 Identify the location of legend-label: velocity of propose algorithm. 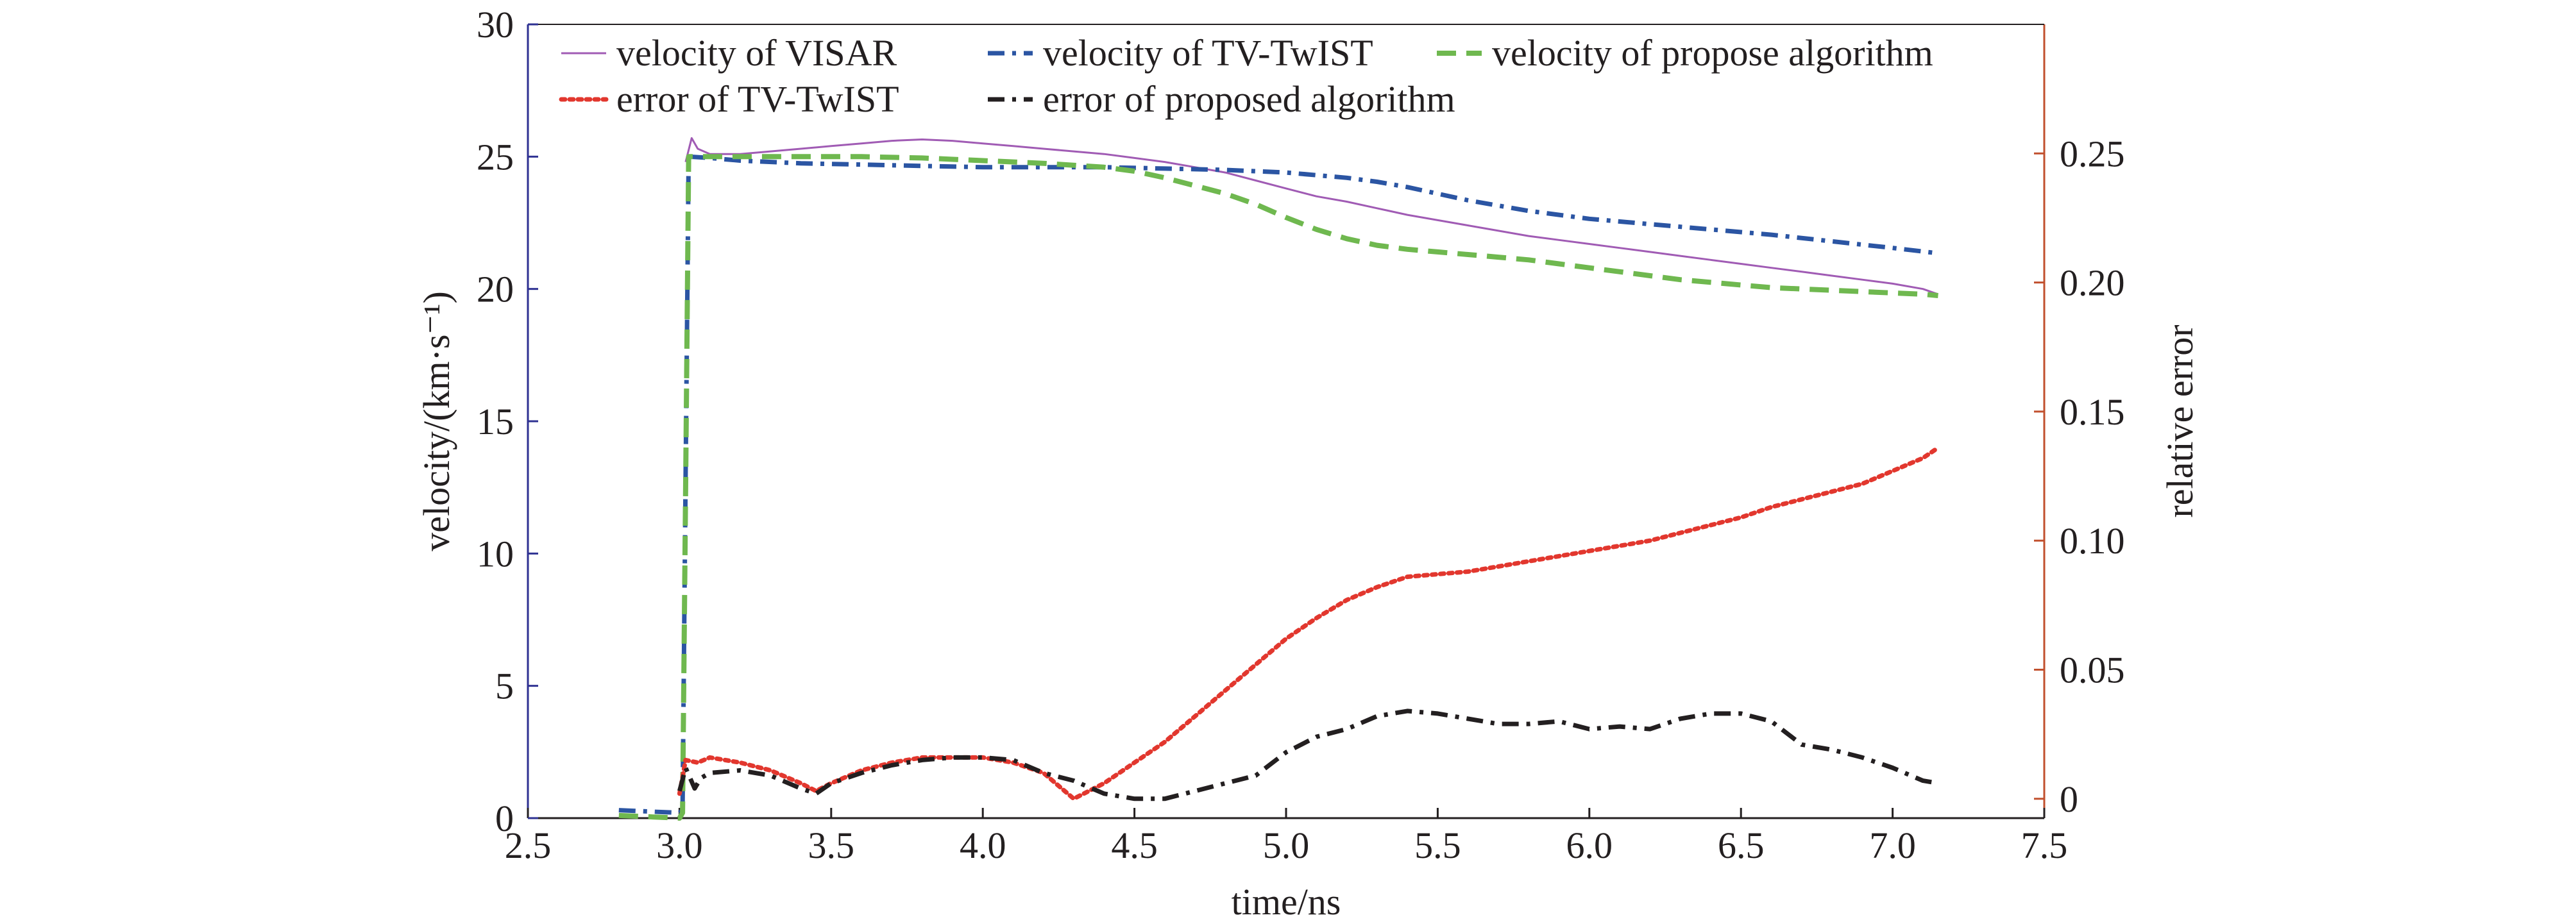
(1712, 53).